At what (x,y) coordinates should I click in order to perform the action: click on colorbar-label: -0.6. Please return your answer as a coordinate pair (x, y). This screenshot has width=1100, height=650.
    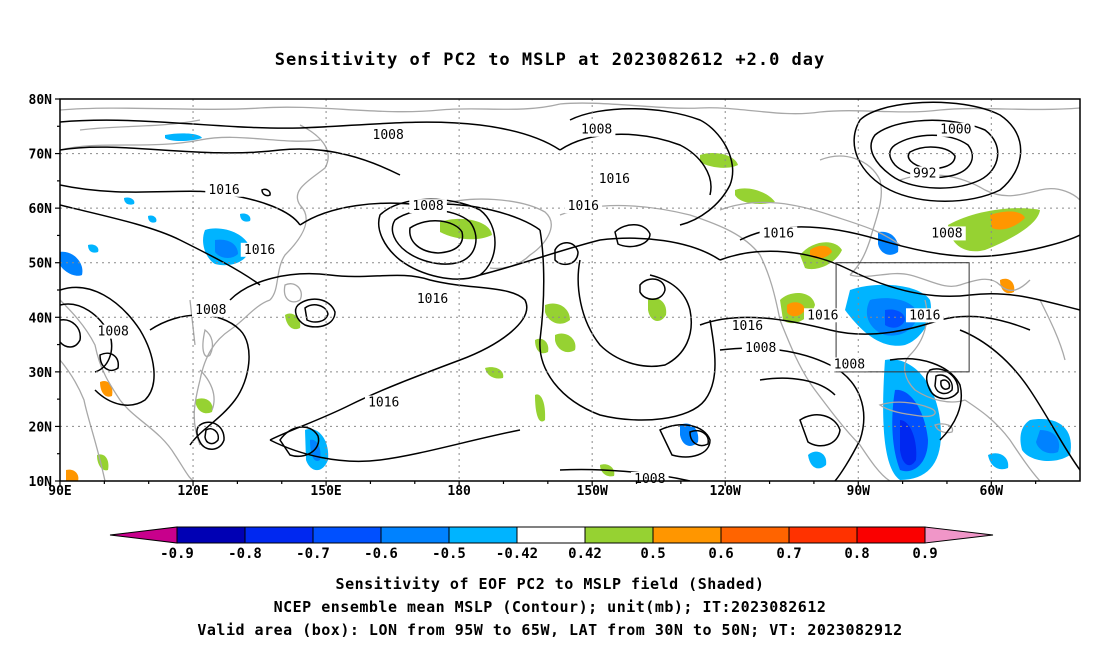
    Looking at the image, I should click on (381, 554).